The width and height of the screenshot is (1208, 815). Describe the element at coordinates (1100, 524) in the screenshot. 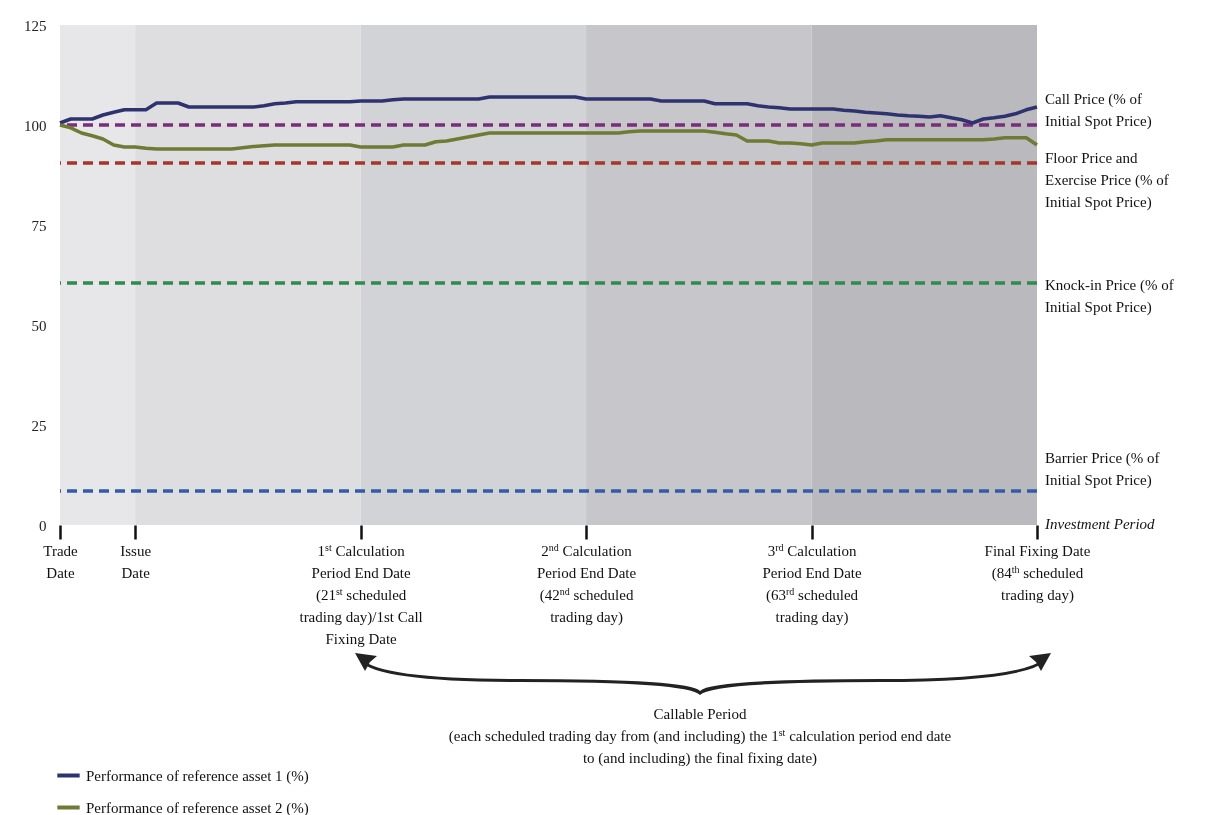

I see `text: Investment Period` at that location.